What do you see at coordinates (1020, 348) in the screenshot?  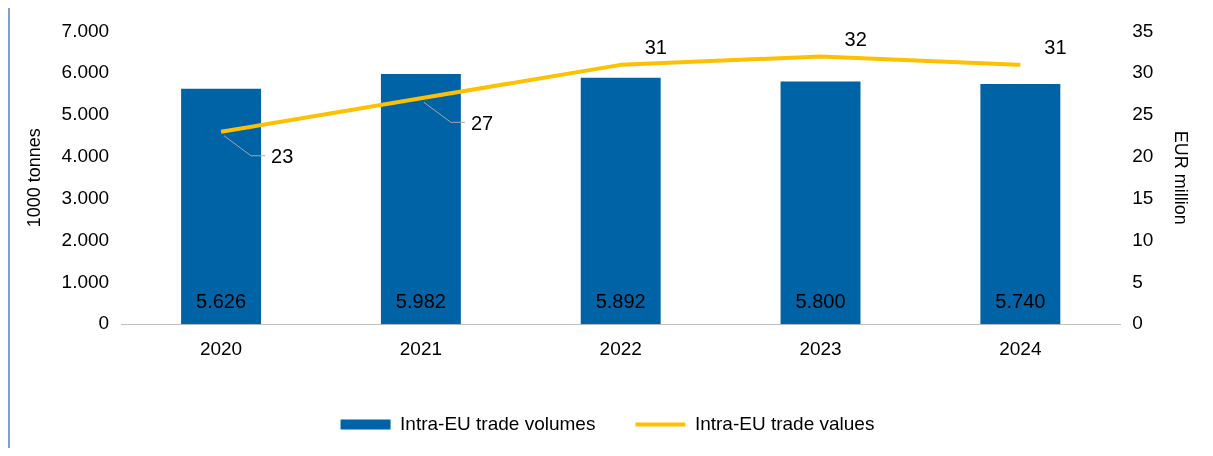 I see `x-tick-label: 2024` at bounding box center [1020, 348].